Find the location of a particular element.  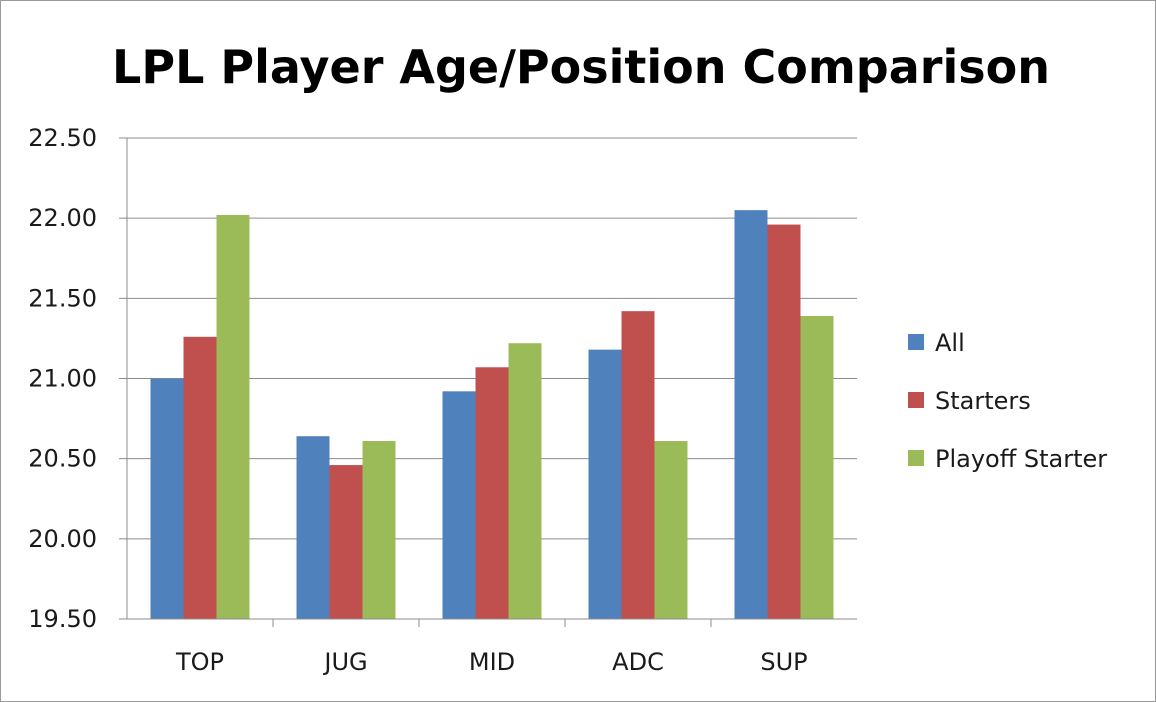

y-tick-label: 20.50 is located at coordinates (62, 459).